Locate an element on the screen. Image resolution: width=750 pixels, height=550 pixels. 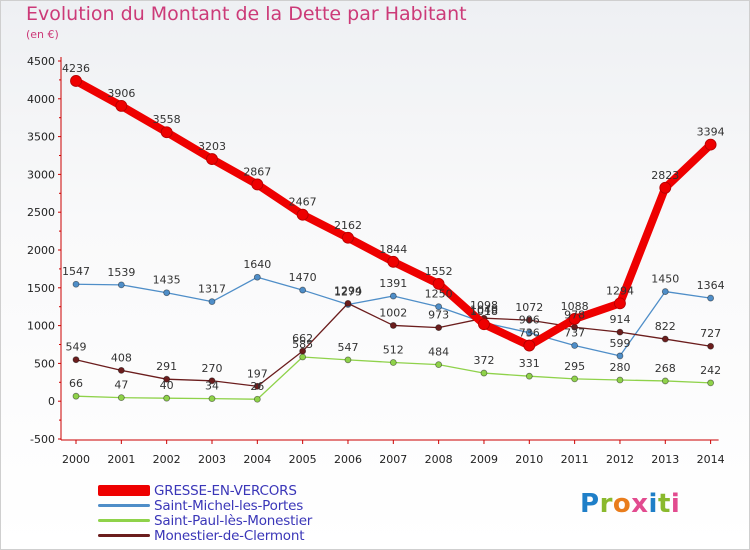
data-label: 242 is located at coordinates (710, 370).